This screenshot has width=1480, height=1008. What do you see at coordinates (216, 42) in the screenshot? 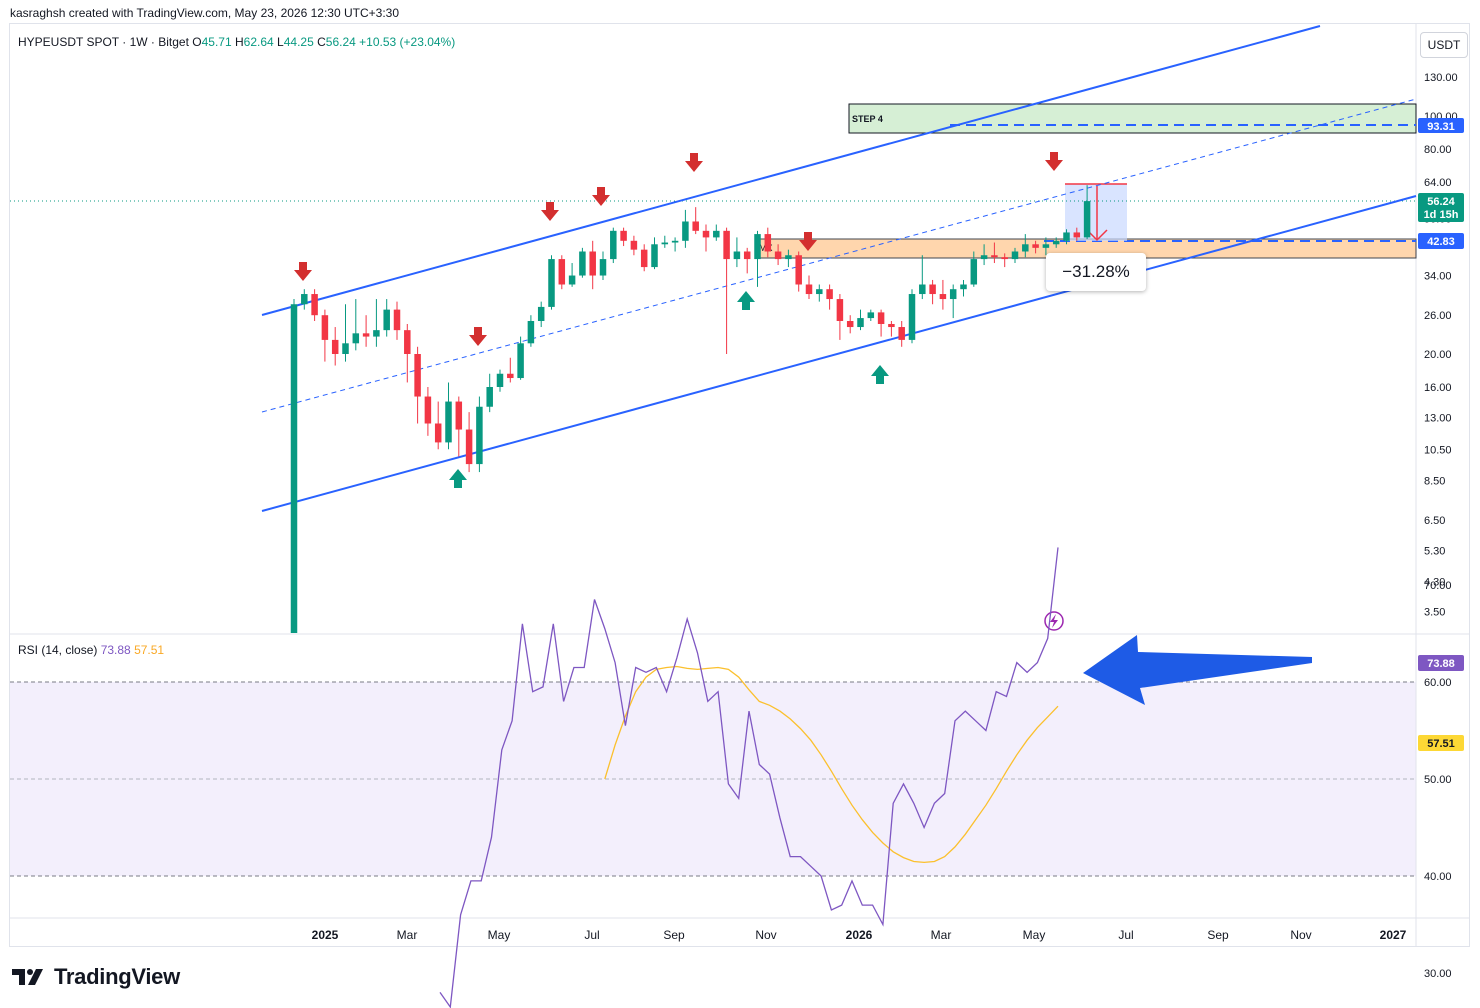
I see `open-value: 45.71` at bounding box center [216, 42].